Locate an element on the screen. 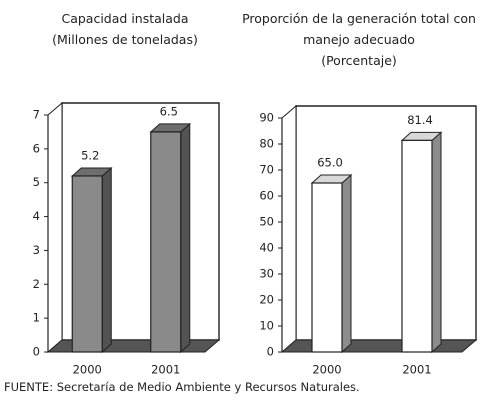 The width and height of the screenshot is (490, 403). y-tick-label: 80 is located at coordinates (266, 144).